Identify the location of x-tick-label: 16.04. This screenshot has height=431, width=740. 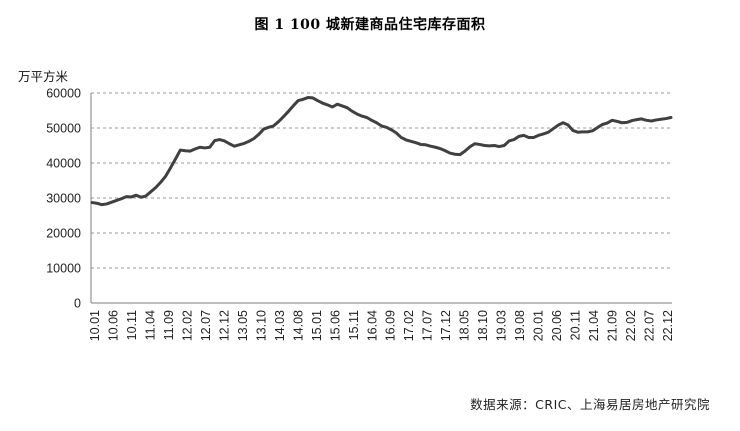
(372, 325).